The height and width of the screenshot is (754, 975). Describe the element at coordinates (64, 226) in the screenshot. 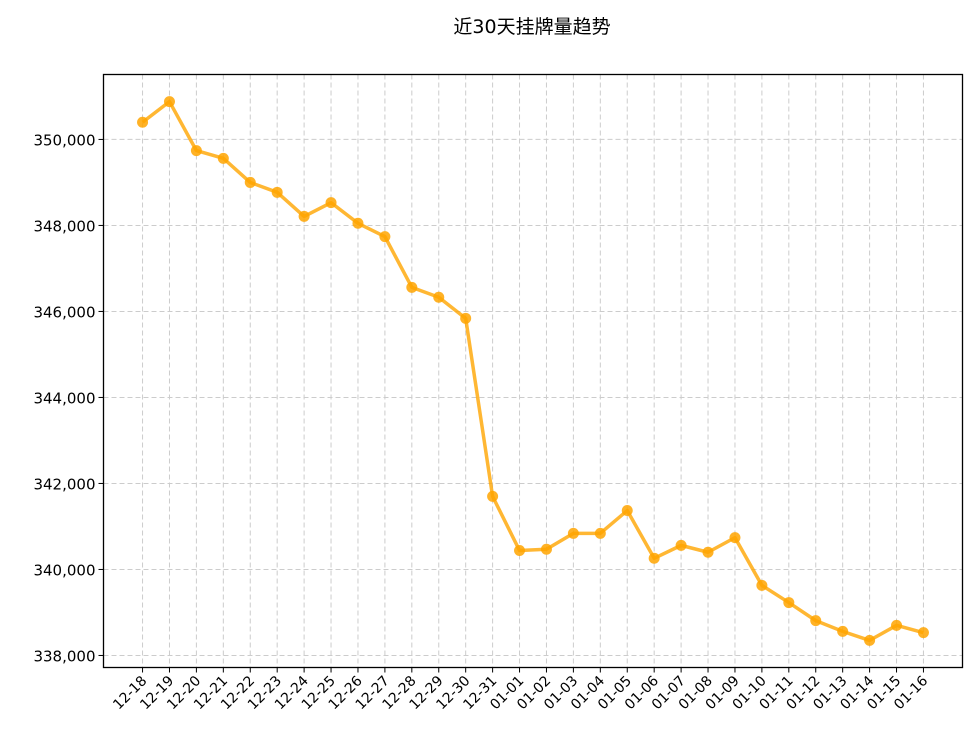

I see `y-tick-label: 348,000` at that location.